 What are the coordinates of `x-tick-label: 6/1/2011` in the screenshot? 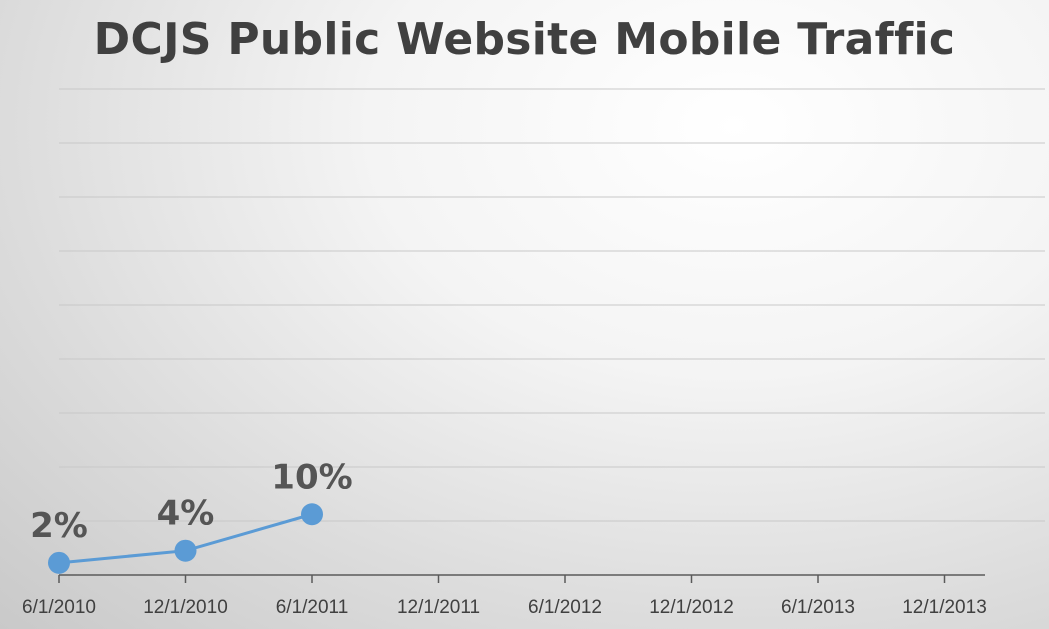 It's located at (312, 607).